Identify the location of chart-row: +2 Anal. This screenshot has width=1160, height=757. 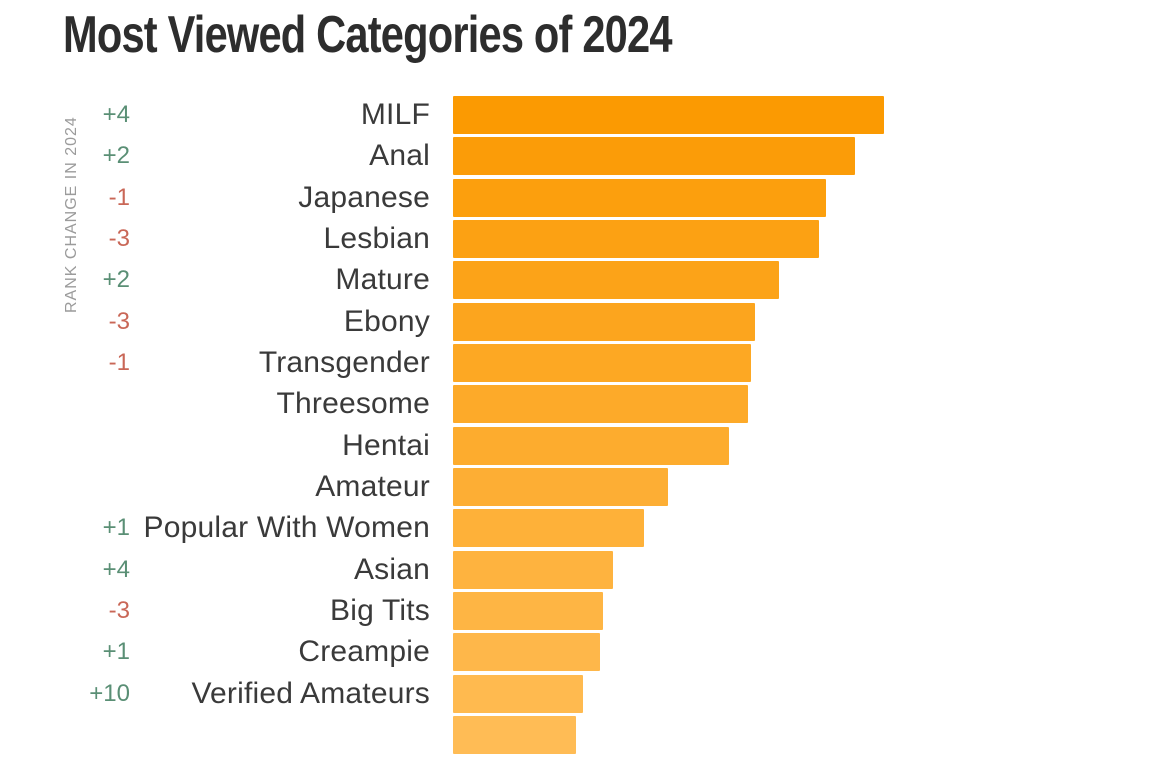
(580, 157).